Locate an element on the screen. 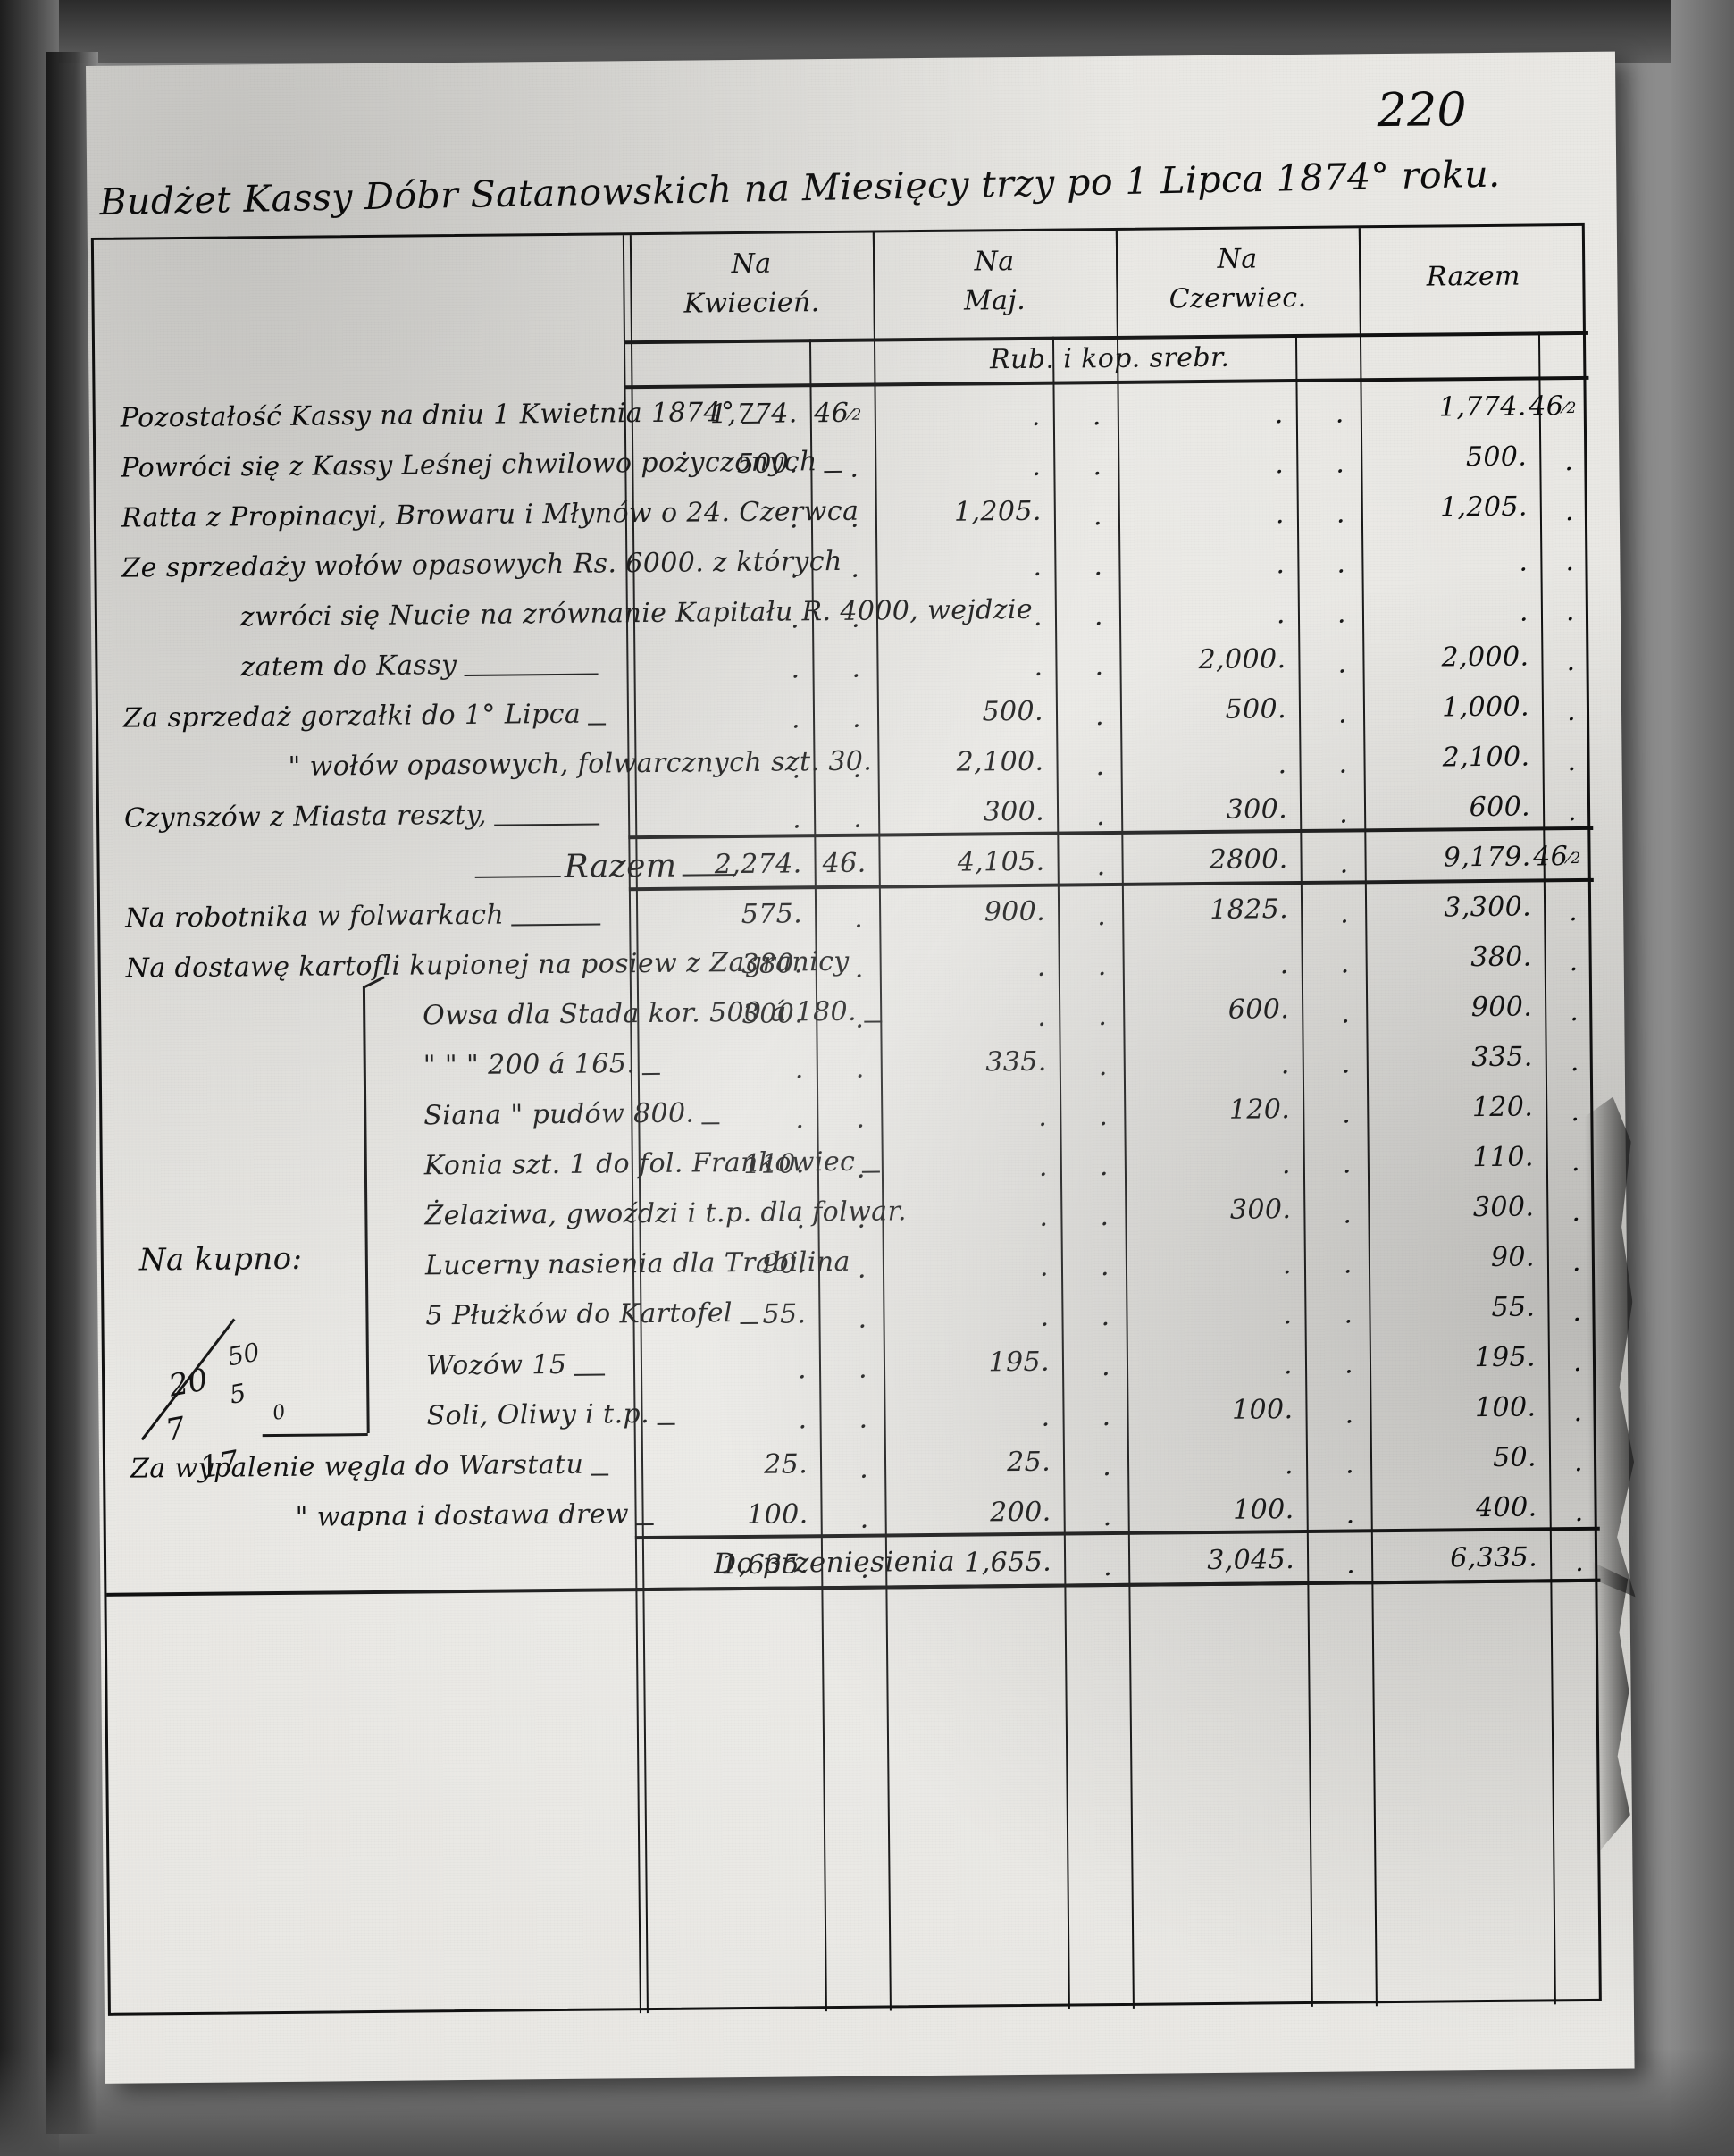  cell-amount: 500. is located at coordinates (1496, 457).